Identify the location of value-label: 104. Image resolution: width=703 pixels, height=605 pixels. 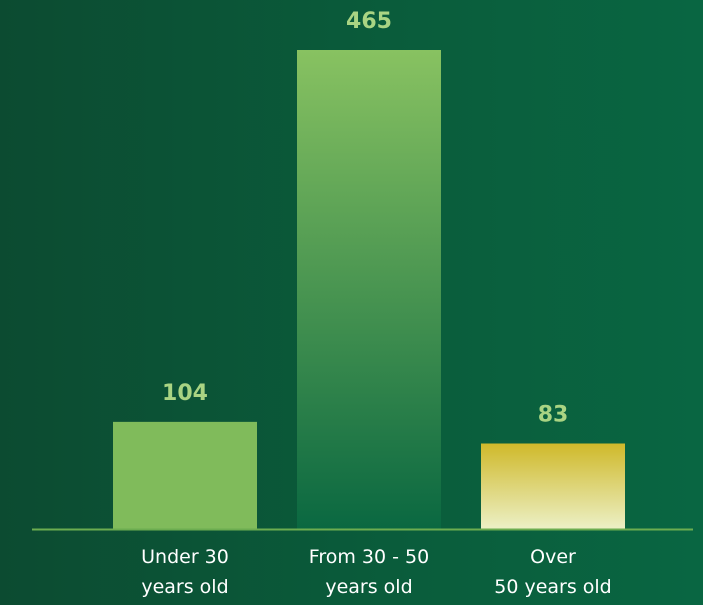
(185, 393).